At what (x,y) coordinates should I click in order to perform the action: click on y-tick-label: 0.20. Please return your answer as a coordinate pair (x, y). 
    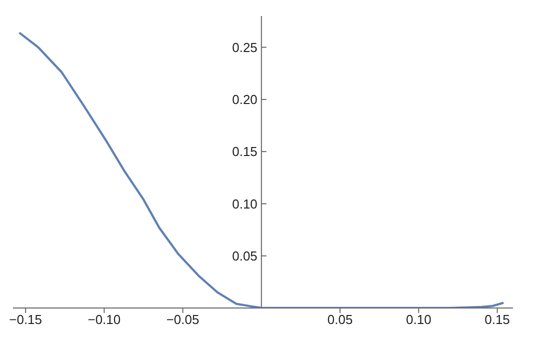
    Looking at the image, I should click on (245, 99).